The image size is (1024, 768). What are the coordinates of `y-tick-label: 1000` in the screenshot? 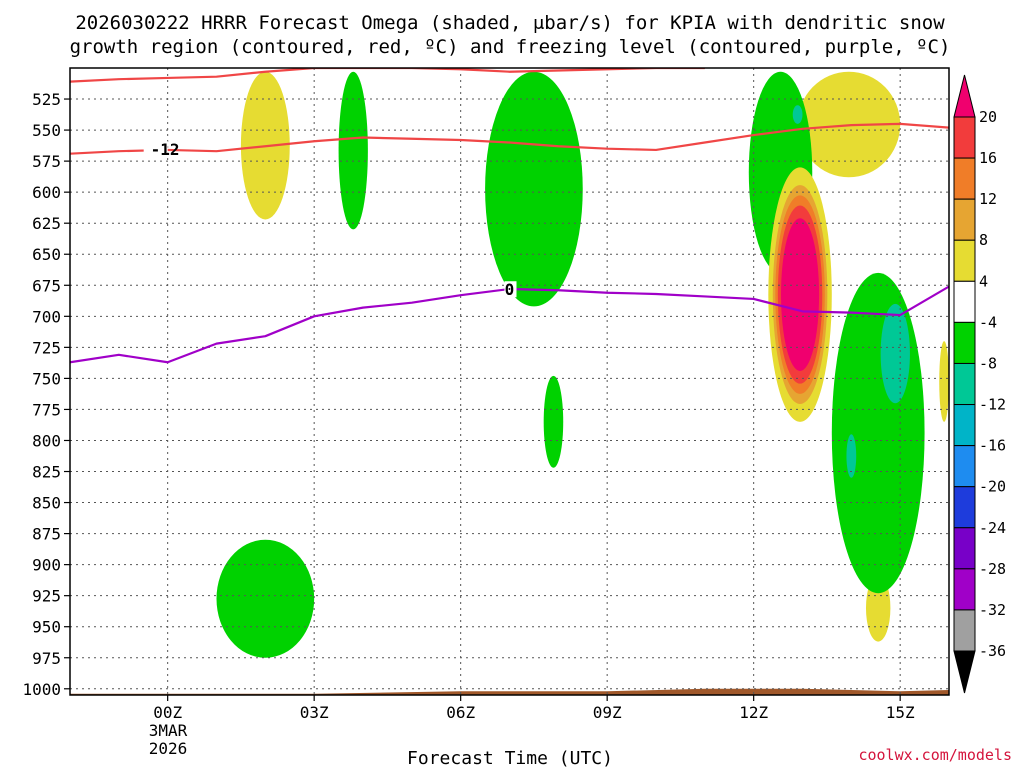 It's located at (41, 689).